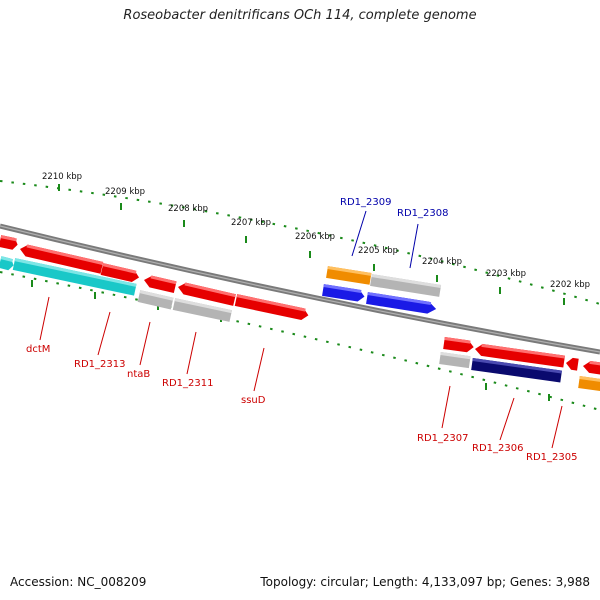 The width and height of the screenshot is (600, 600). Describe the element at coordinates (253, 400) in the screenshot. I see `gene-label-ssuD: ssuD` at that location.